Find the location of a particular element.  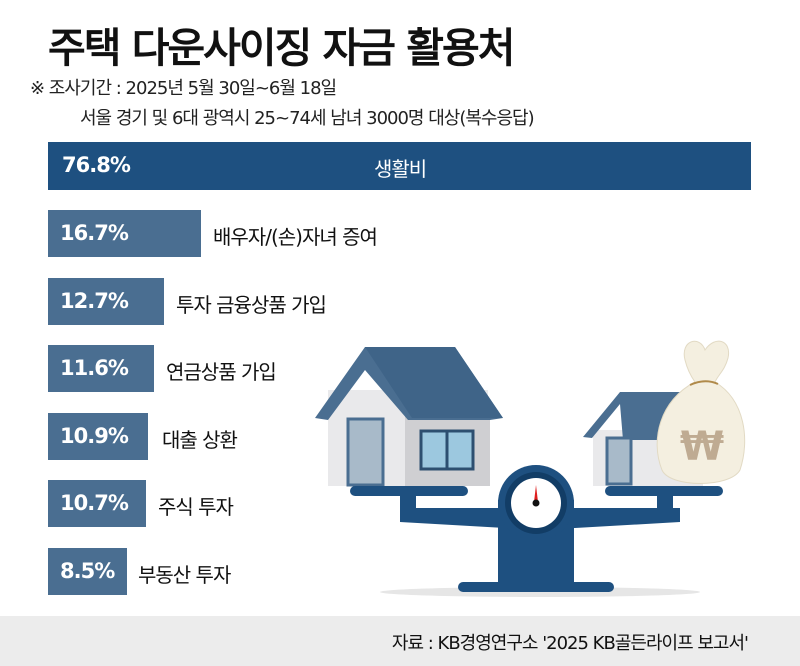

bar-value: 10.7% is located at coordinates (94, 503).